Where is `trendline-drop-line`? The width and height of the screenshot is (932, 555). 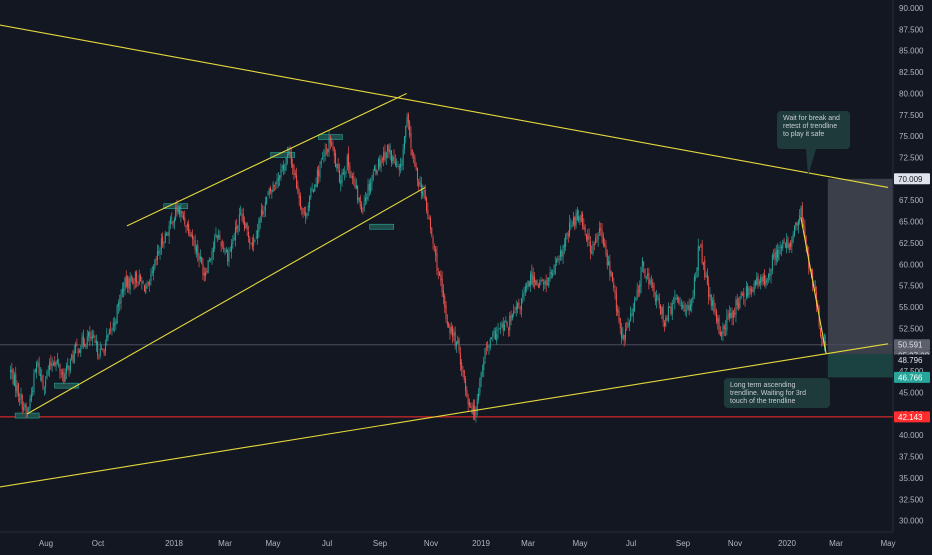
trendline-drop-line is located at coordinates (813, 286).